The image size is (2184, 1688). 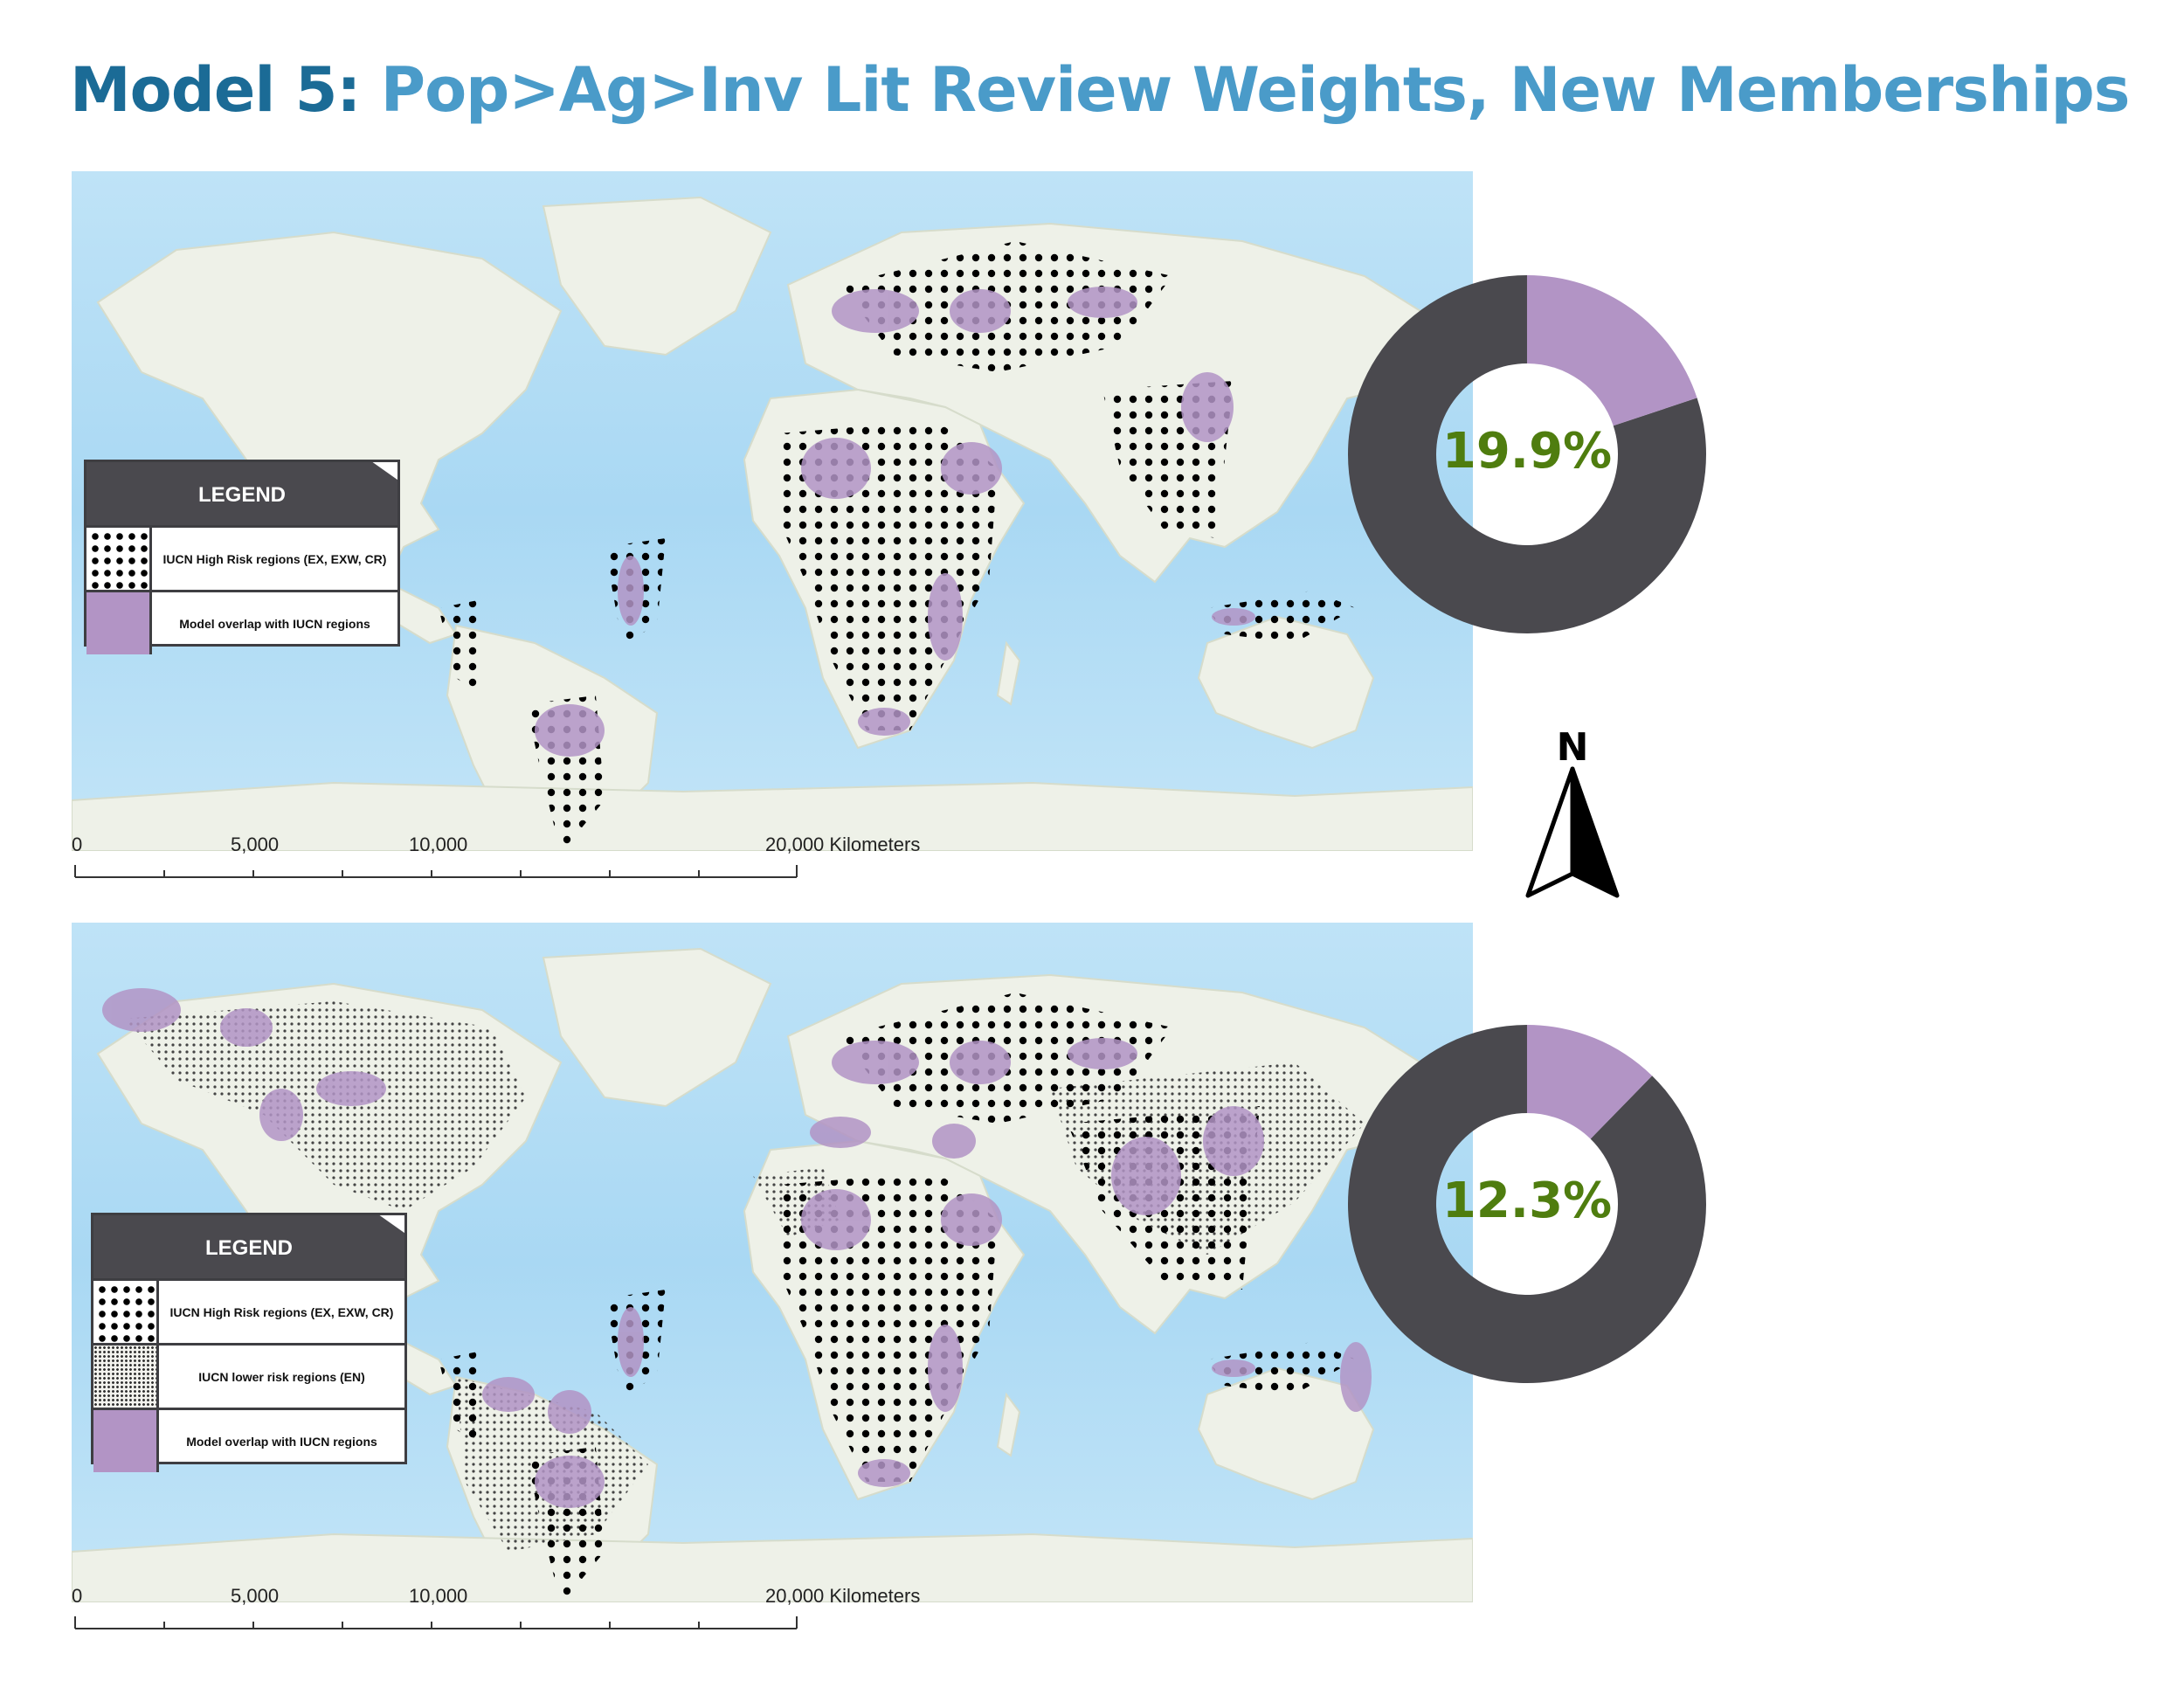 What do you see at coordinates (496, 1610) in the screenshot?
I see `bottom-scale-bar: 0 5,000 10,000 20,000 Kilometers` at bounding box center [496, 1610].